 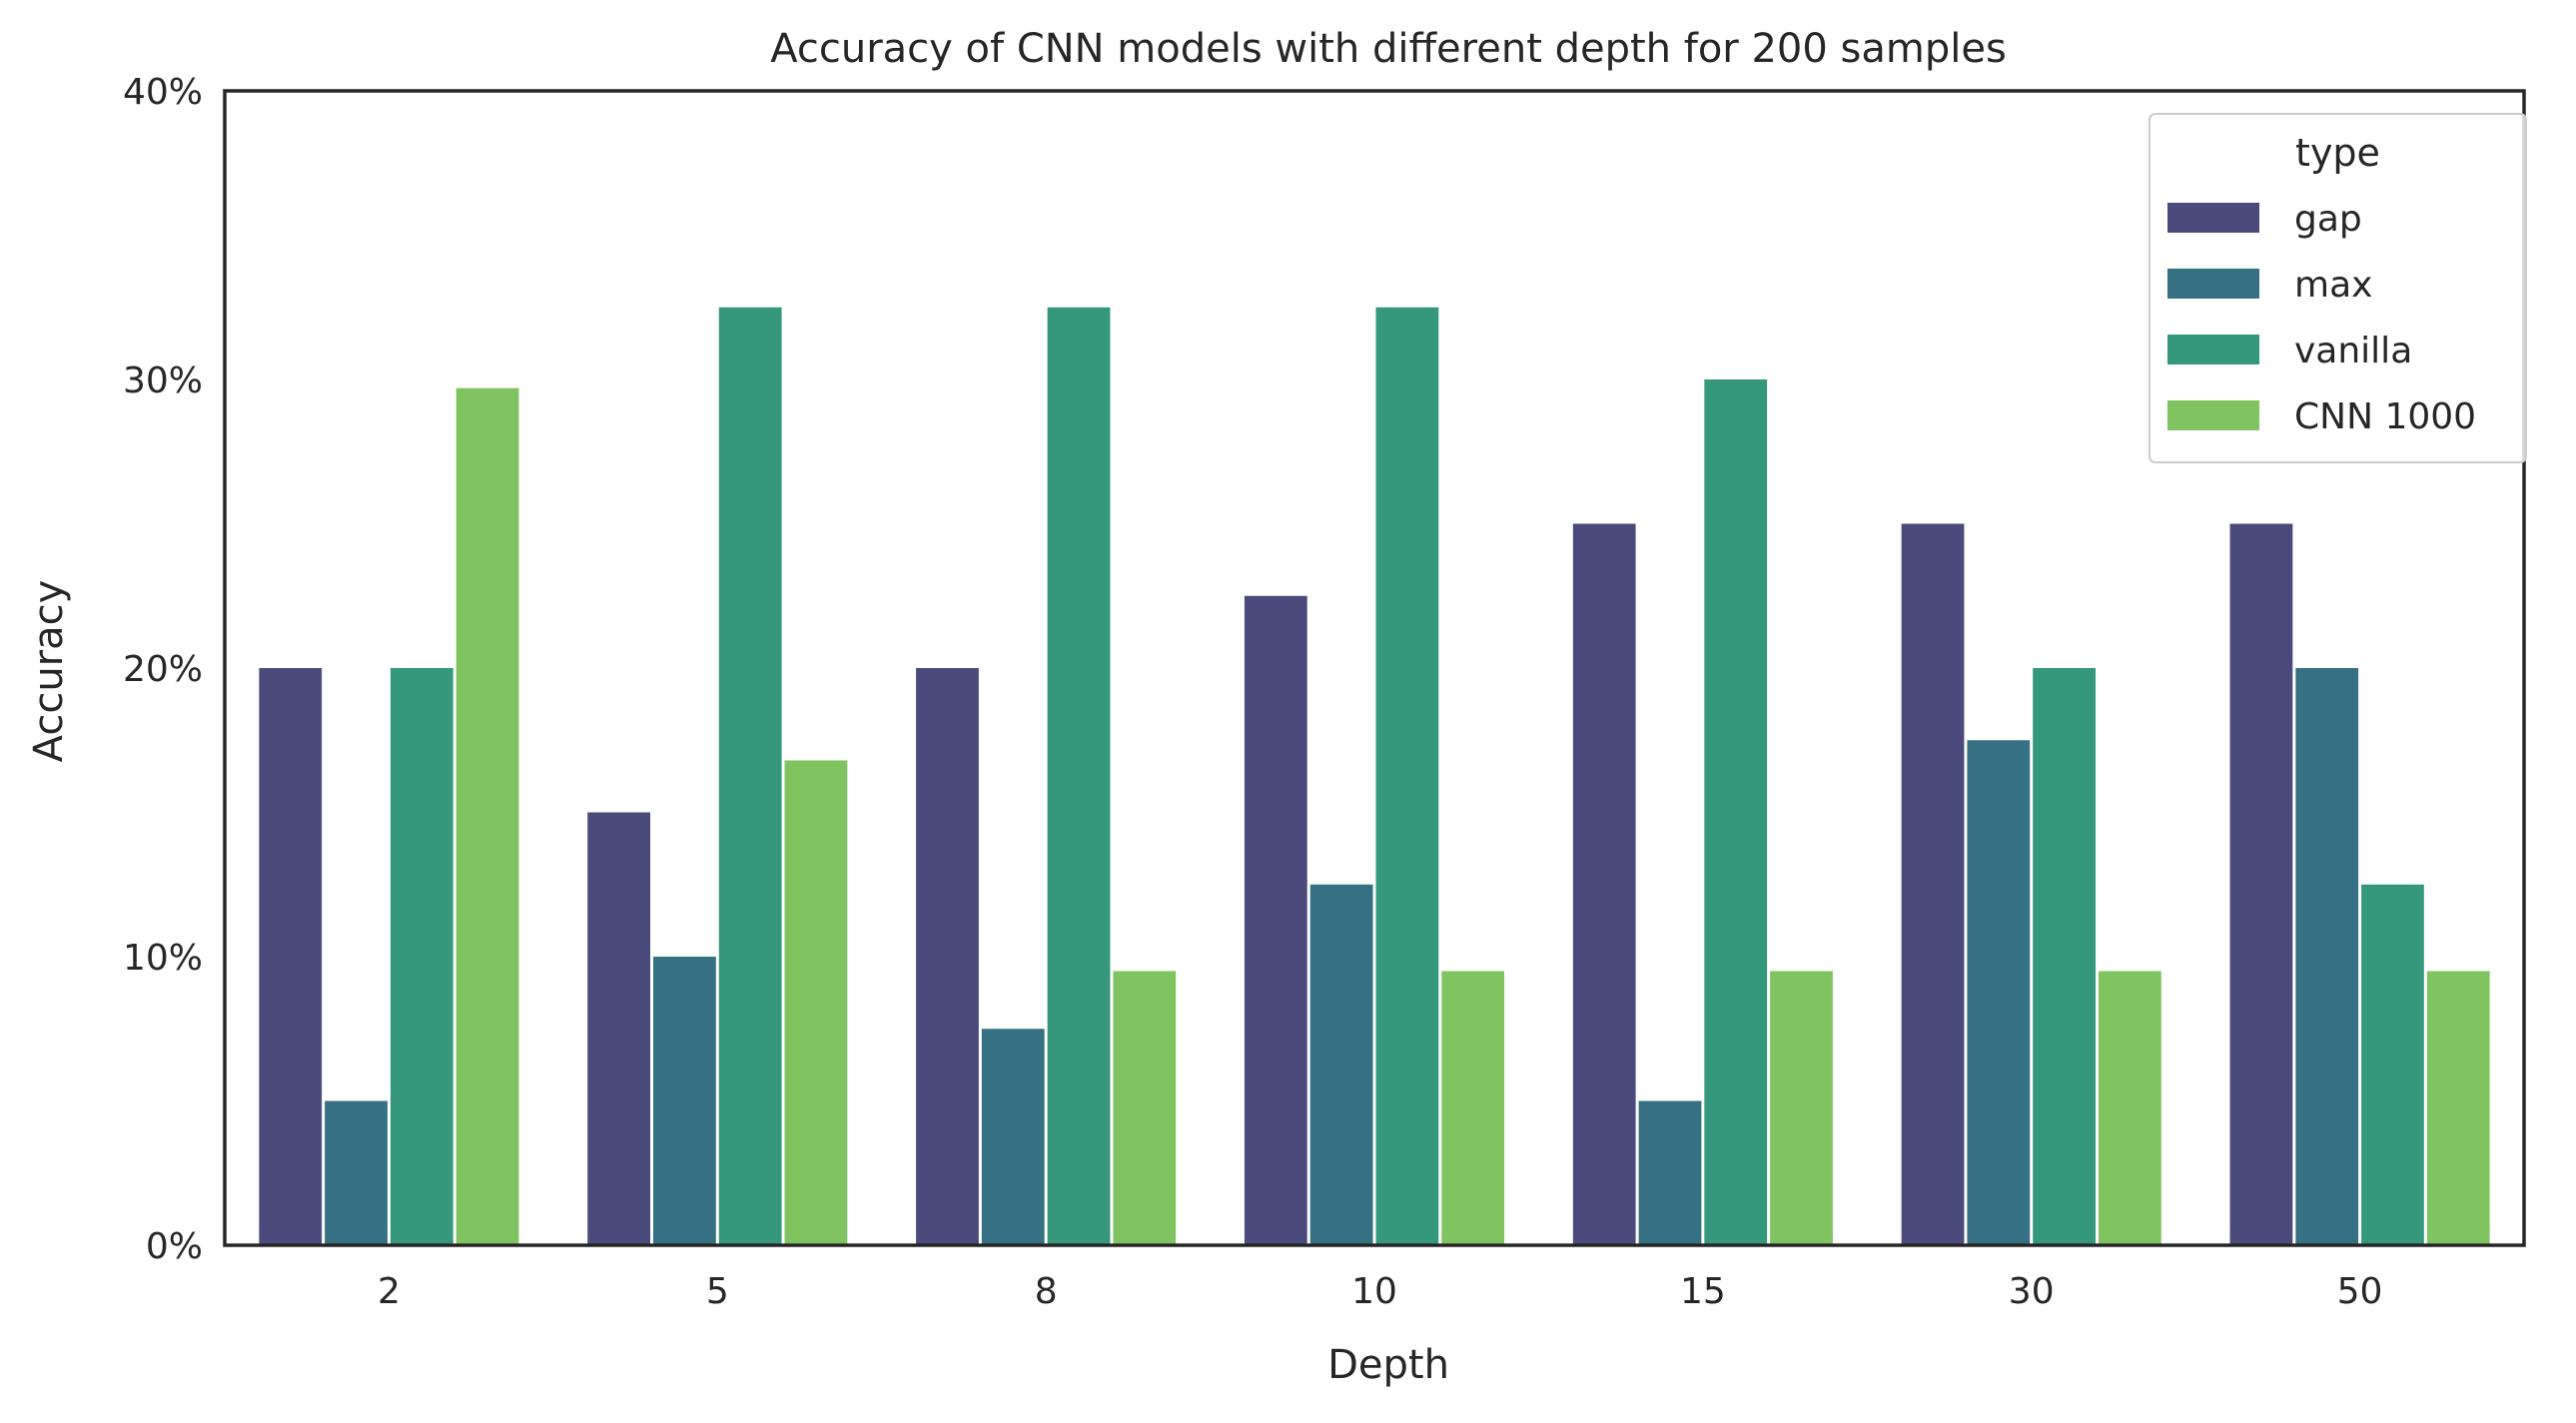 I want to click on x-tick-label-50: 50, so click(x=2360, y=1291).